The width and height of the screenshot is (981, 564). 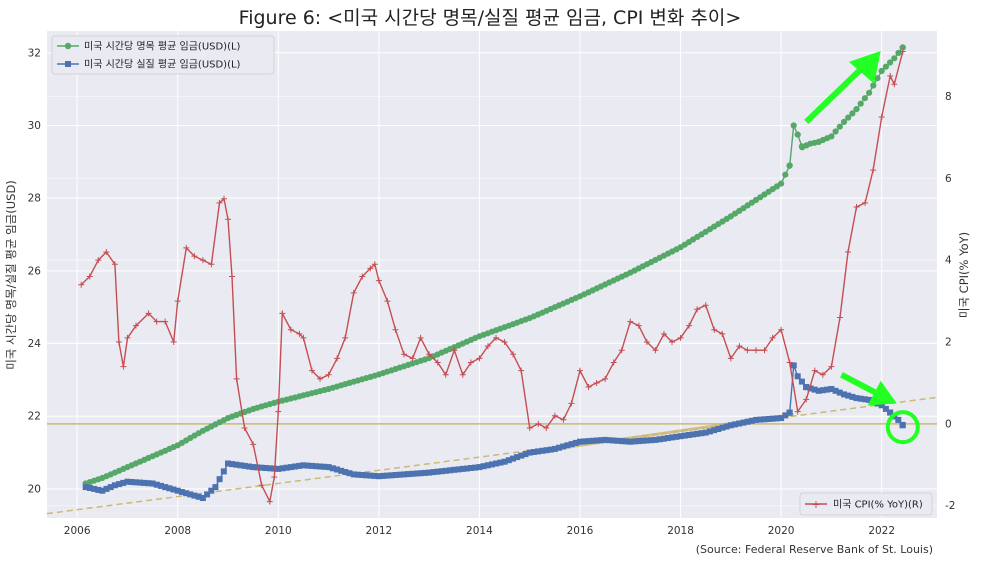 What do you see at coordinates (948, 179) in the screenshot?
I see `y-right-tick-label: 6` at bounding box center [948, 179].